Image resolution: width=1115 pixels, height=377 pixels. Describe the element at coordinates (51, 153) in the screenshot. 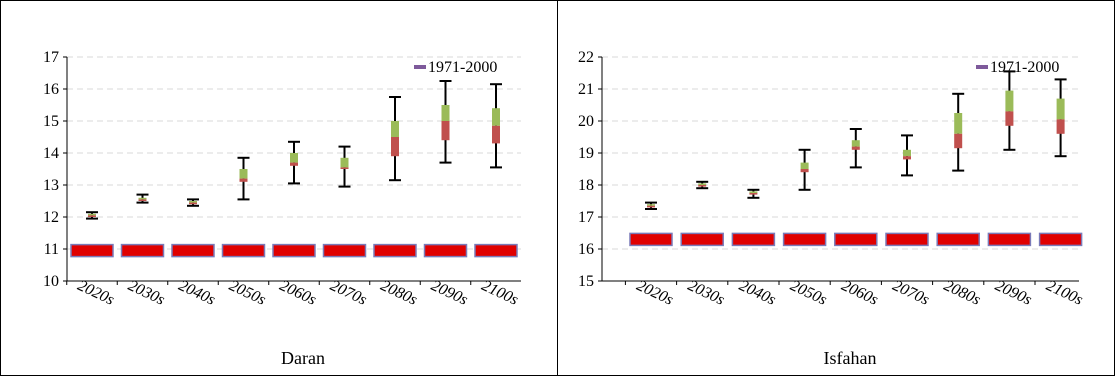

I see `y-tick-label: 14` at that location.